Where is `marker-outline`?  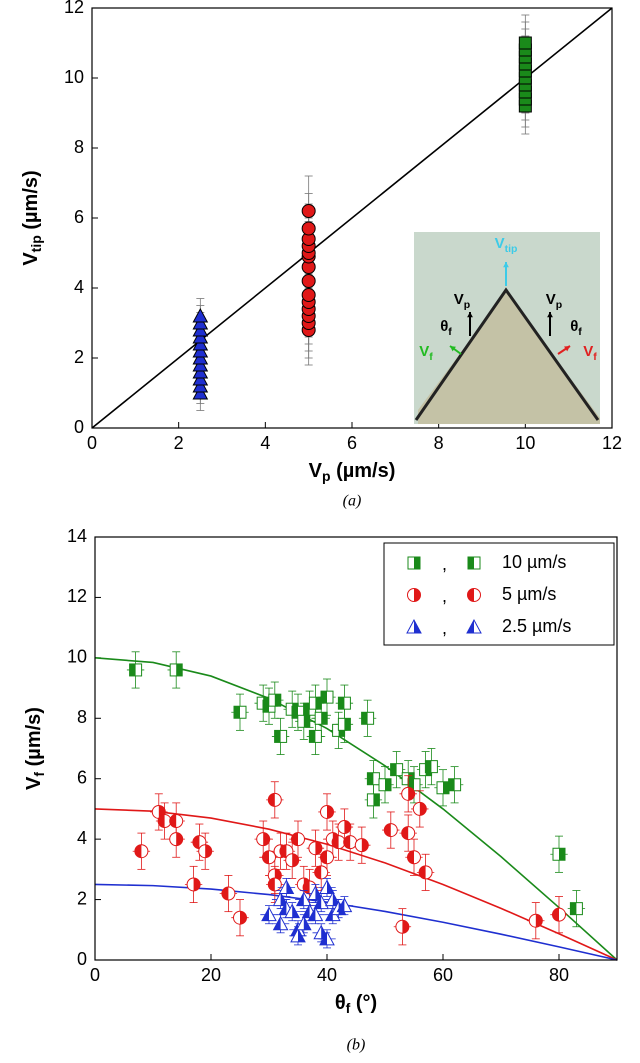
marker-outline is located at coordinates (200, 315).